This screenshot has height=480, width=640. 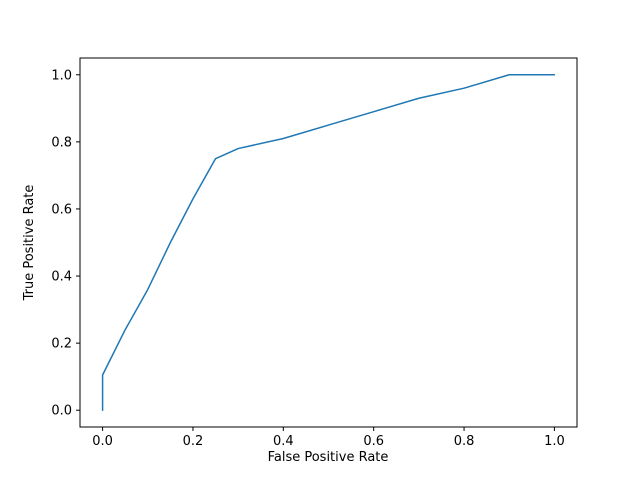 I want to click on x-tick-label: 1.0, so click(x=554, y=441).